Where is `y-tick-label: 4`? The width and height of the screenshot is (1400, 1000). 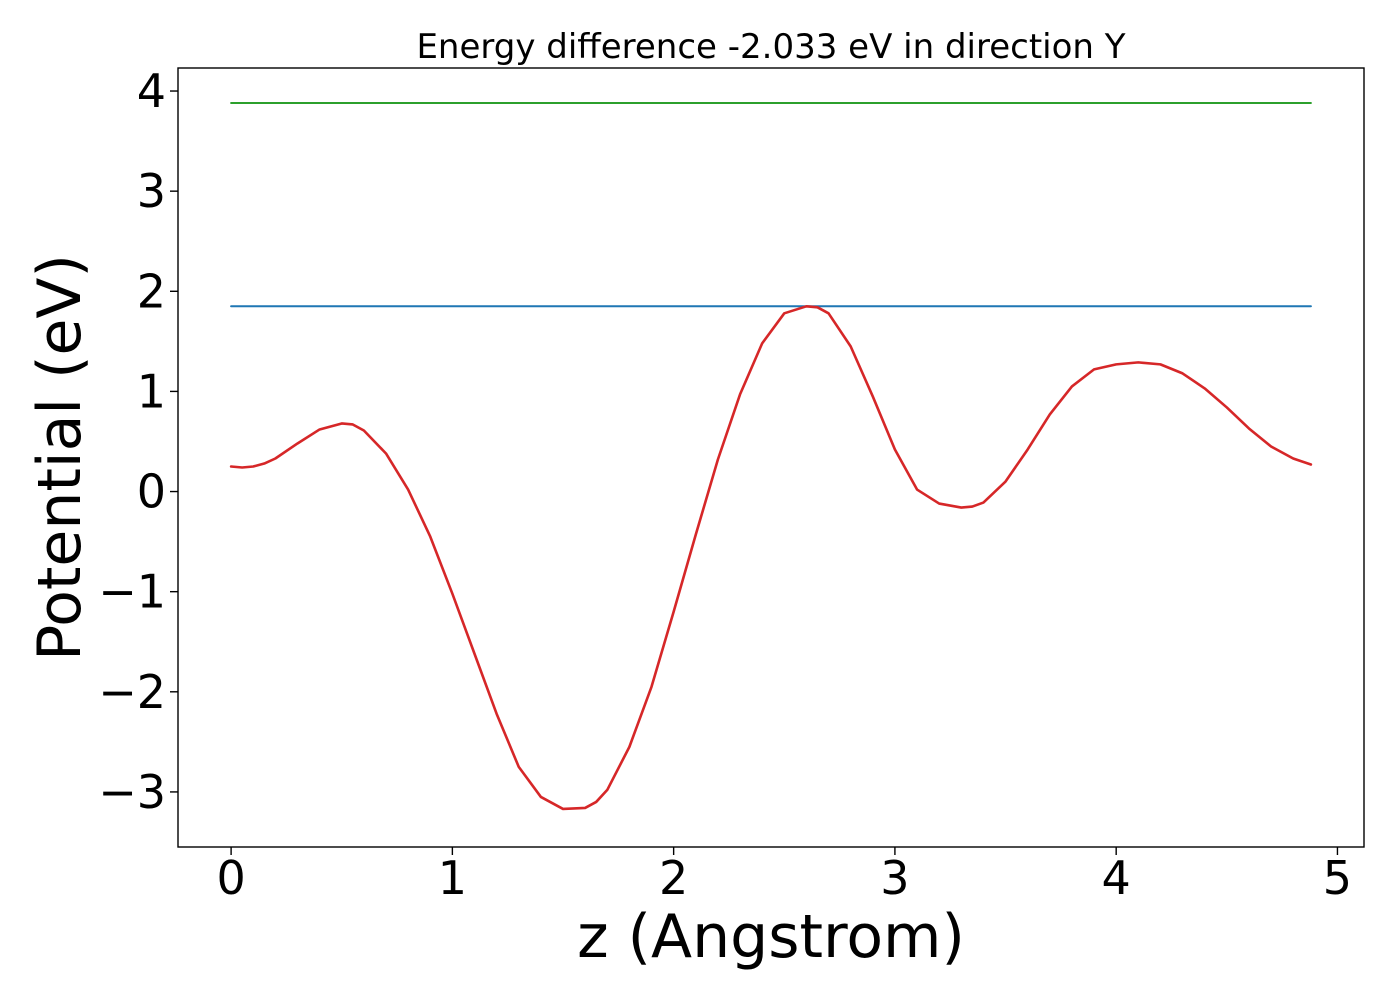
y-tick-label: 4 is located at coordinates (151, 91).